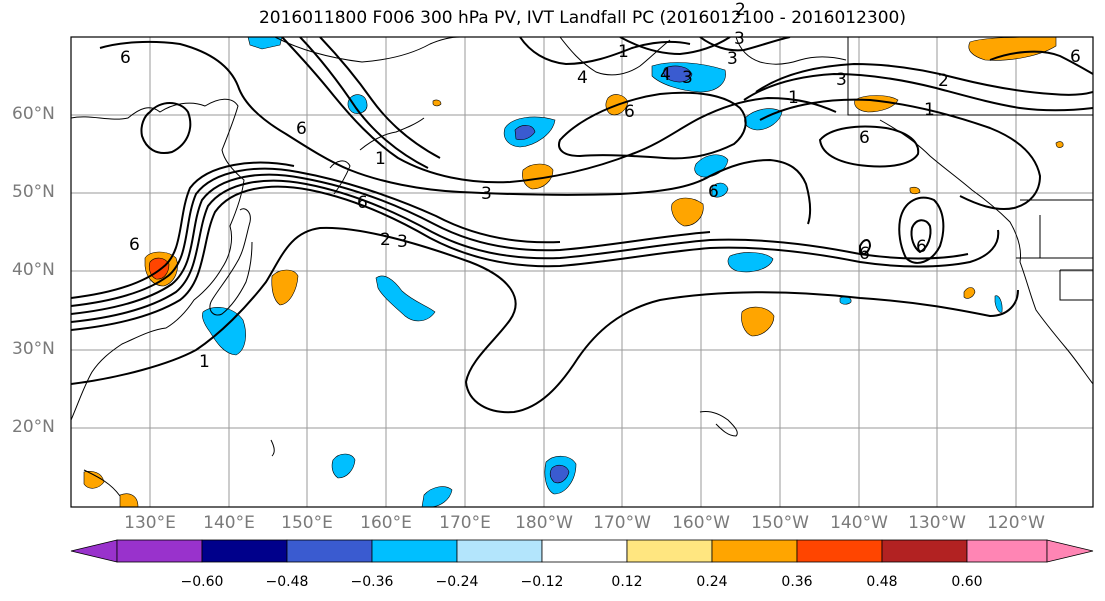 This screenshot has height=601, width=1105. What do you see at coordinates (542, 582) in the screenshot?
I see `colorbar-tick-label: −0.12` at bounding box center [542, 582].